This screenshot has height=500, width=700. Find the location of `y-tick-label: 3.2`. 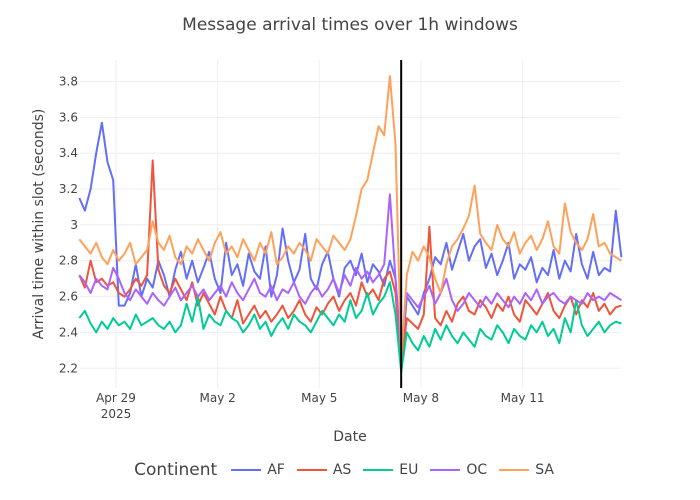

y-tick-label: 3.2 is located at coordinates (68, 189).